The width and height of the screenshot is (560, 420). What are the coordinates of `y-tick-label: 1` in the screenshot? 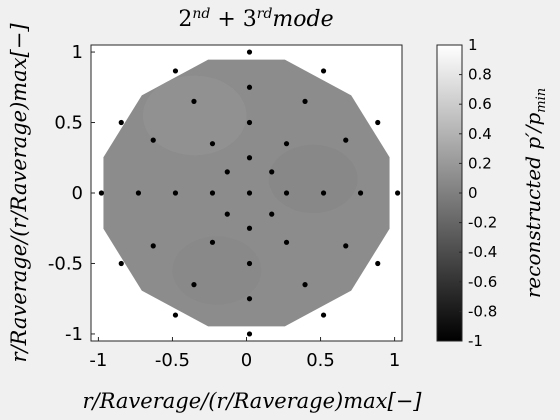 It's located at (77, 52).